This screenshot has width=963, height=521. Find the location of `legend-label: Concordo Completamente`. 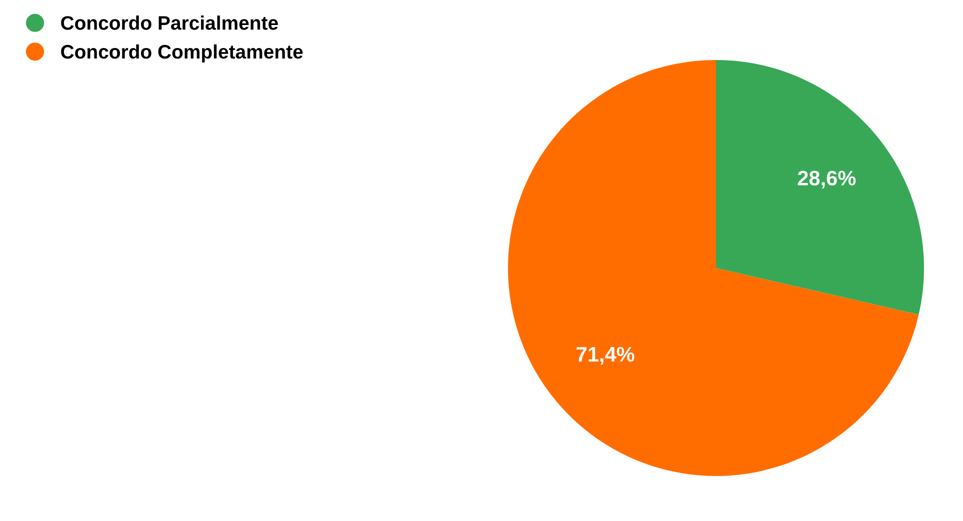

legend-label: Concordo Completamente is located at coordinates (182, 53).